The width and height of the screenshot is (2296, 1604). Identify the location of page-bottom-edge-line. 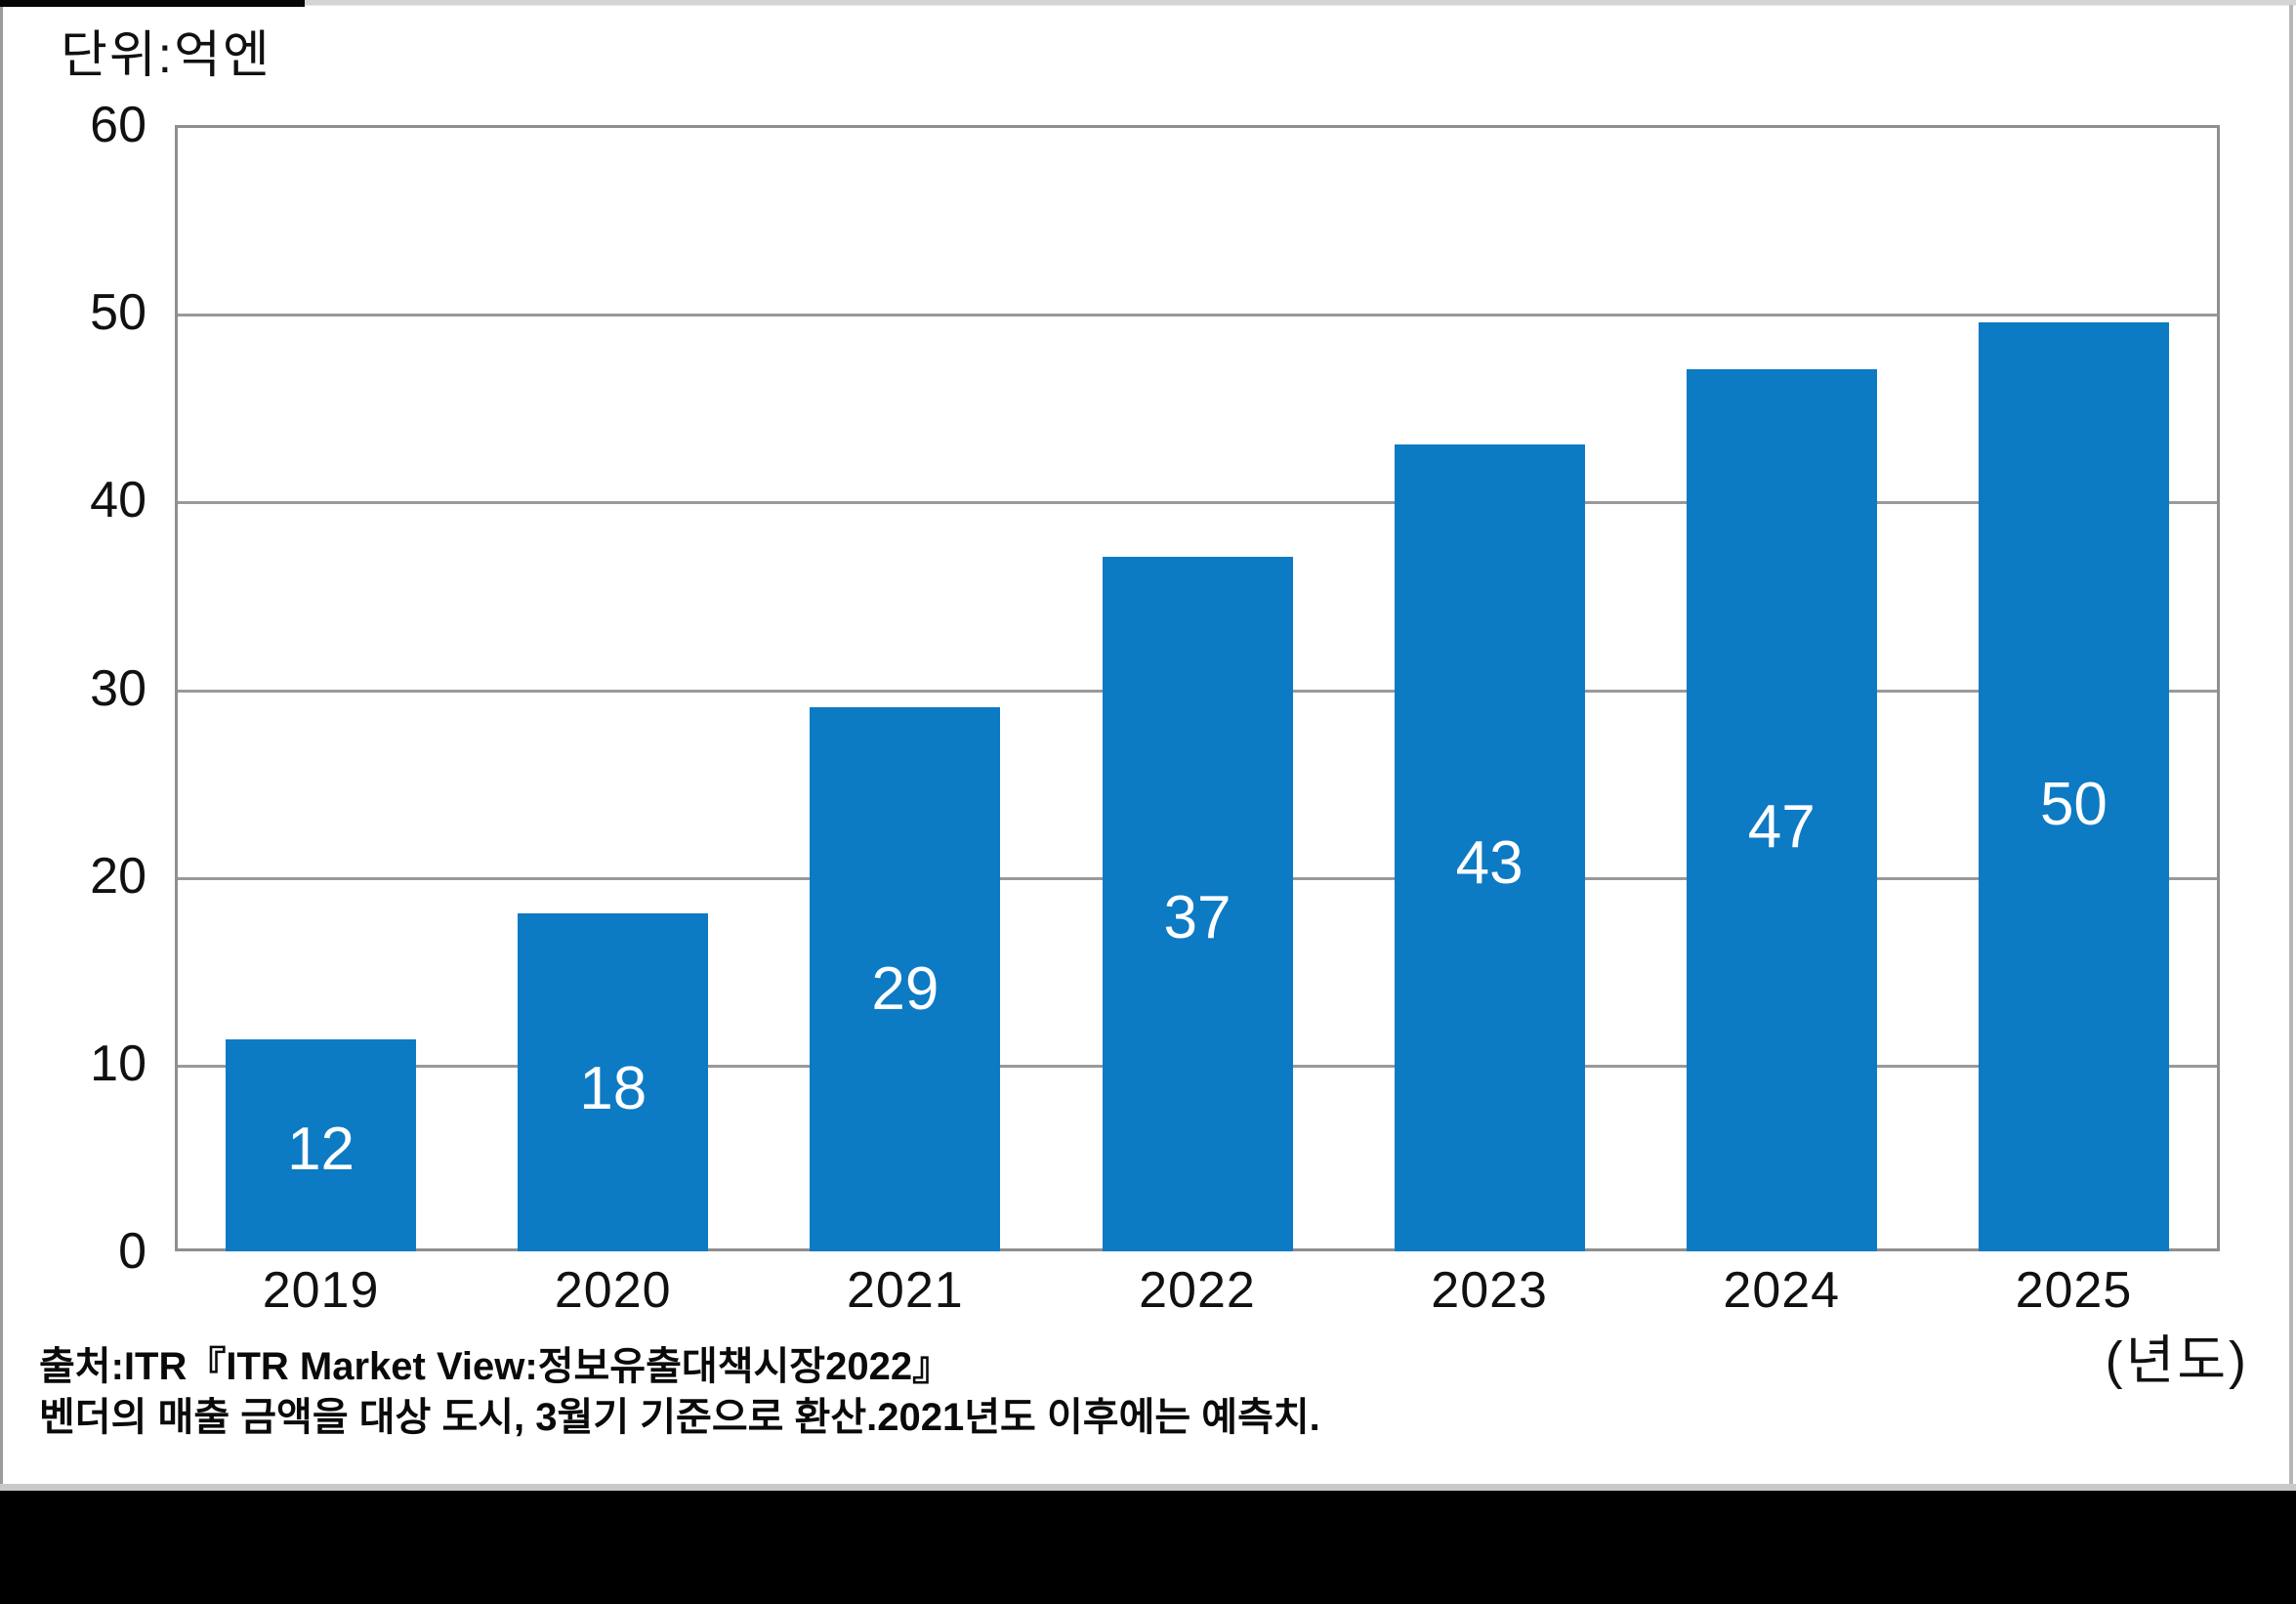
(1148, 1487).